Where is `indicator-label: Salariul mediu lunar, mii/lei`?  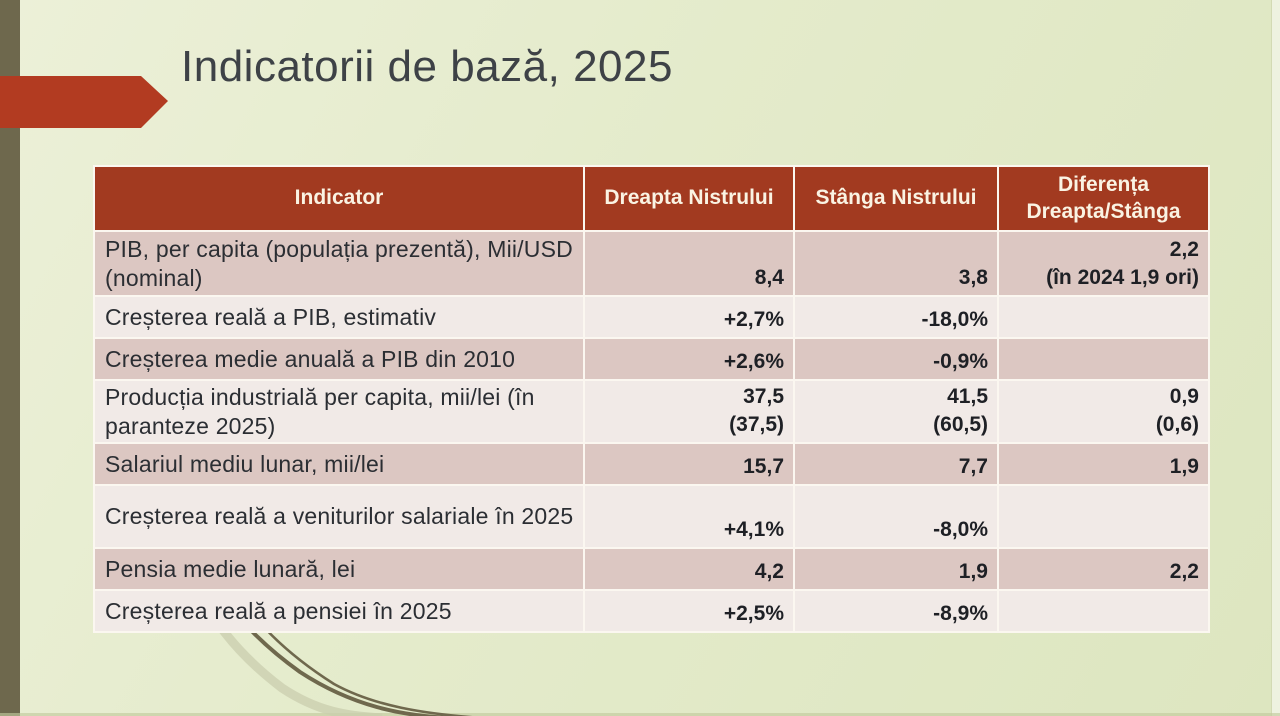
indicator-label: Salariul mediu lunar, mii/lei is located at coordinates (339, 464).